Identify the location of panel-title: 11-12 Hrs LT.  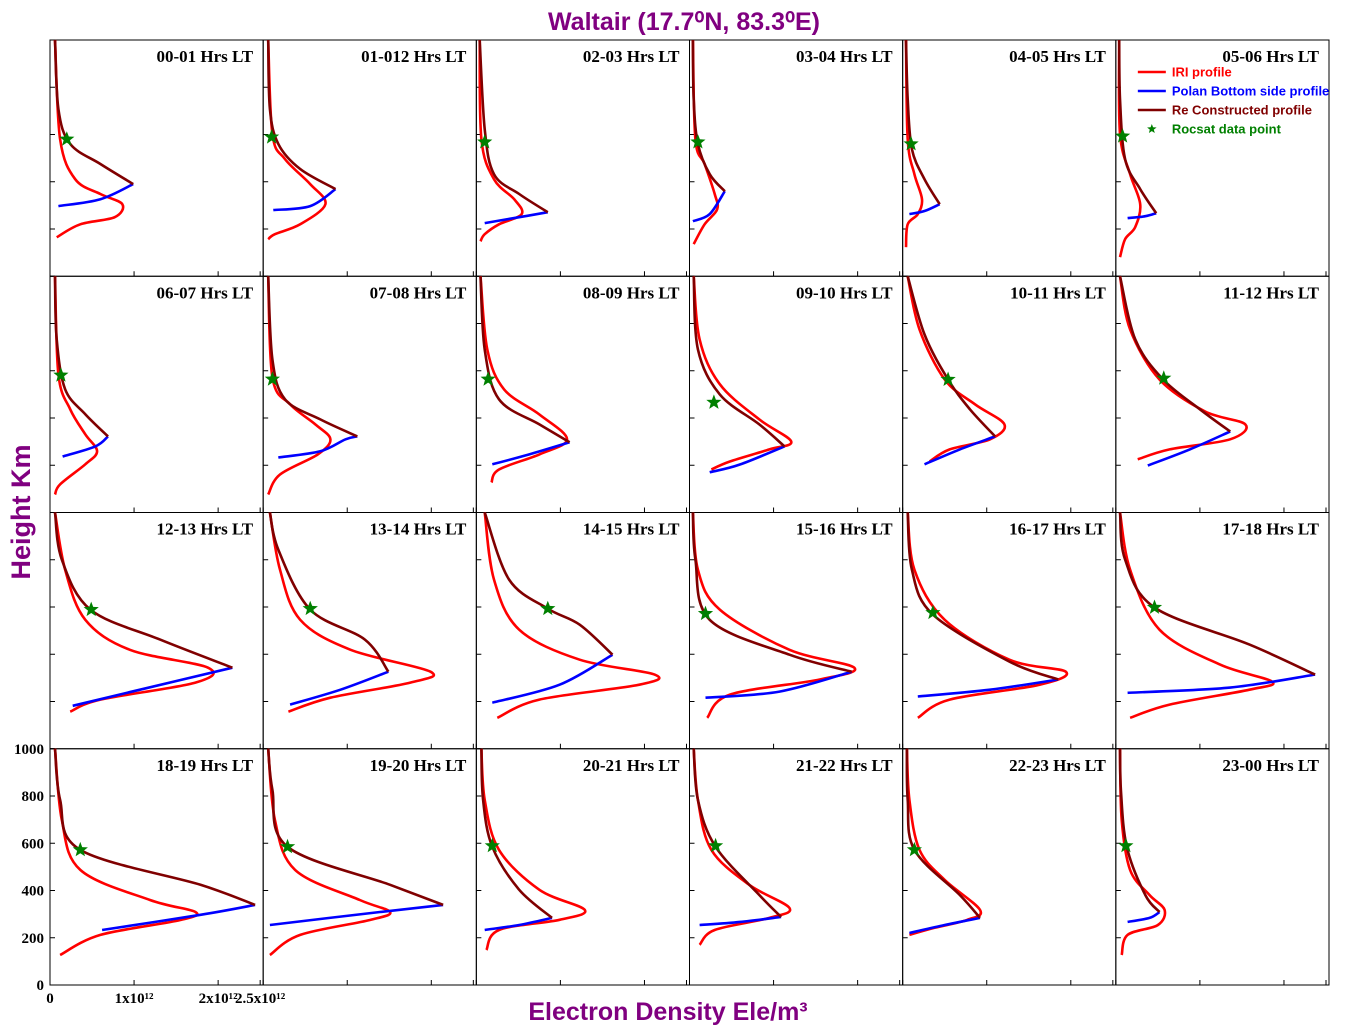
(1271, 292).